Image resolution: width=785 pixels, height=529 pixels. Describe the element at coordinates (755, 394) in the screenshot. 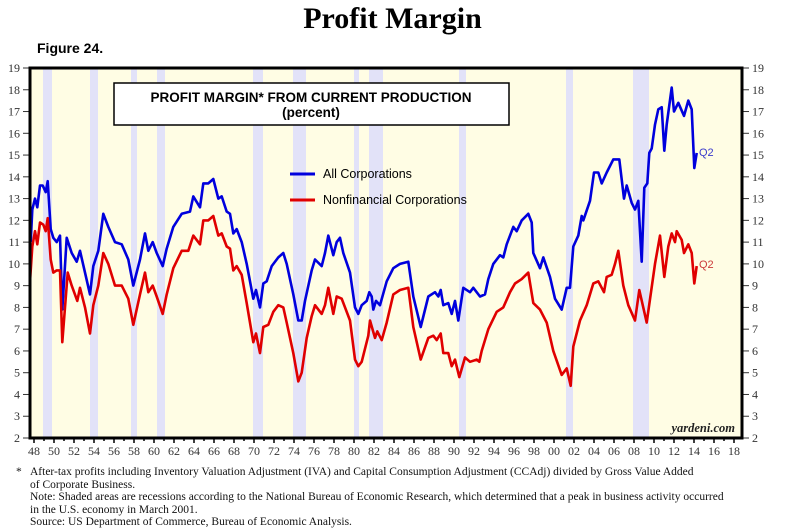

I see `y-tick-label-right: 4` at that location.